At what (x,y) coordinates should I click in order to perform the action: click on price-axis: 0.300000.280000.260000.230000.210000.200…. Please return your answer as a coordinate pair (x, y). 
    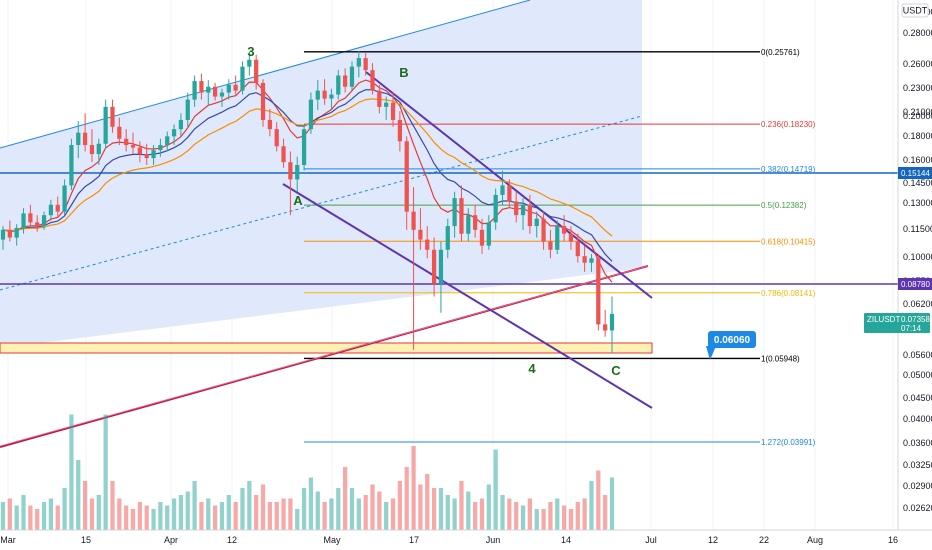
    Looking at the image, I should click on (917, 260).